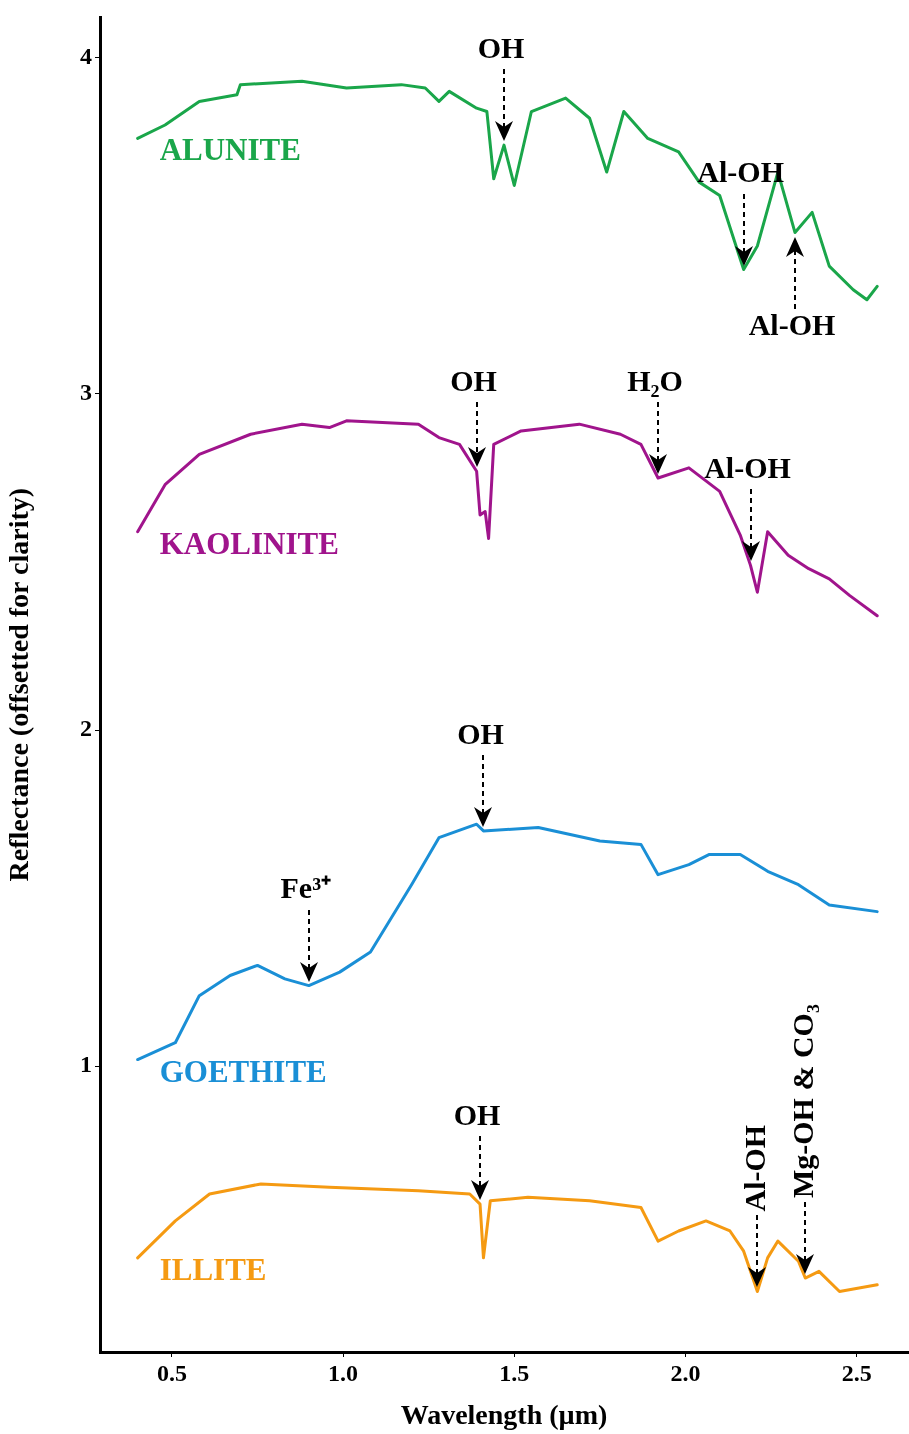 The height and width of the screenshot is (1434, 909). What do you see at coordinates (655, 380) in the screenshot?
I see `annotation: H₂O` at bounding box center [655, 380].